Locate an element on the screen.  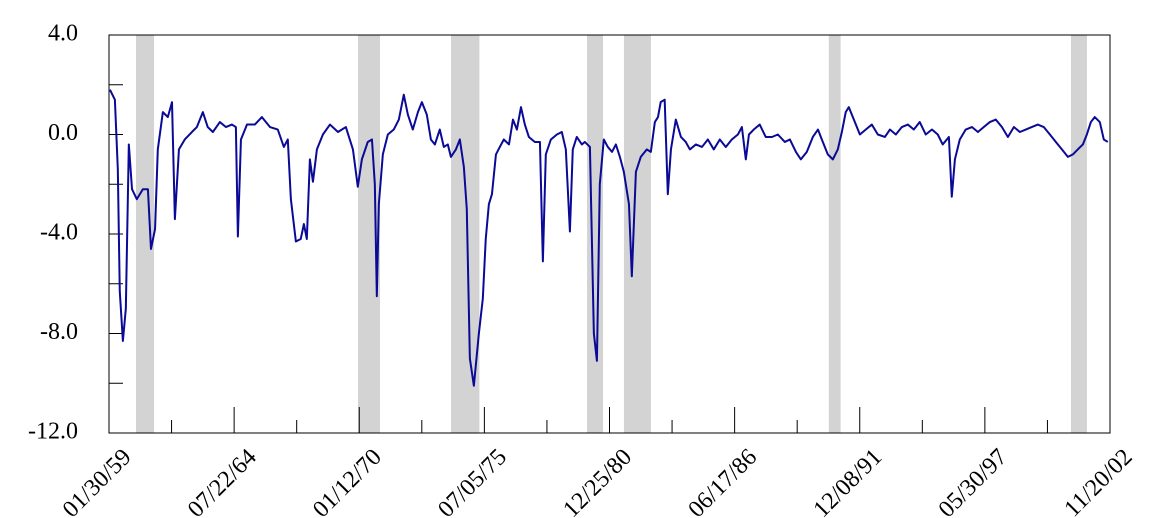
x-tick-label: 07/22/64 is located at coordinates (222, 481).